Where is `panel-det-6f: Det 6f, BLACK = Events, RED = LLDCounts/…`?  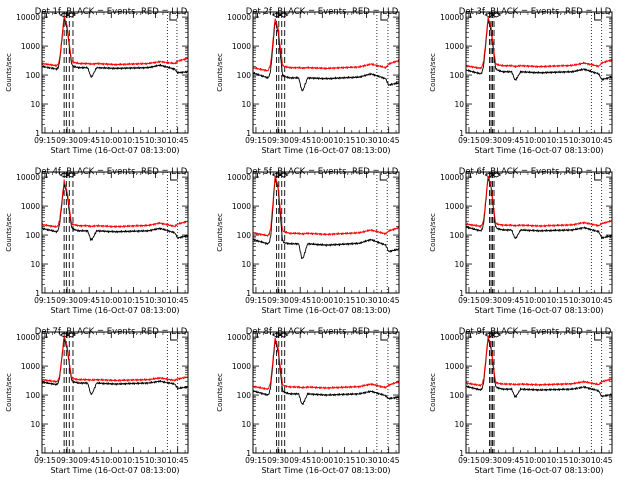
panel-det-6f: Det 6f, BLACK = Events, RED = LLDCounts/… is located at coordinates (521, 241).